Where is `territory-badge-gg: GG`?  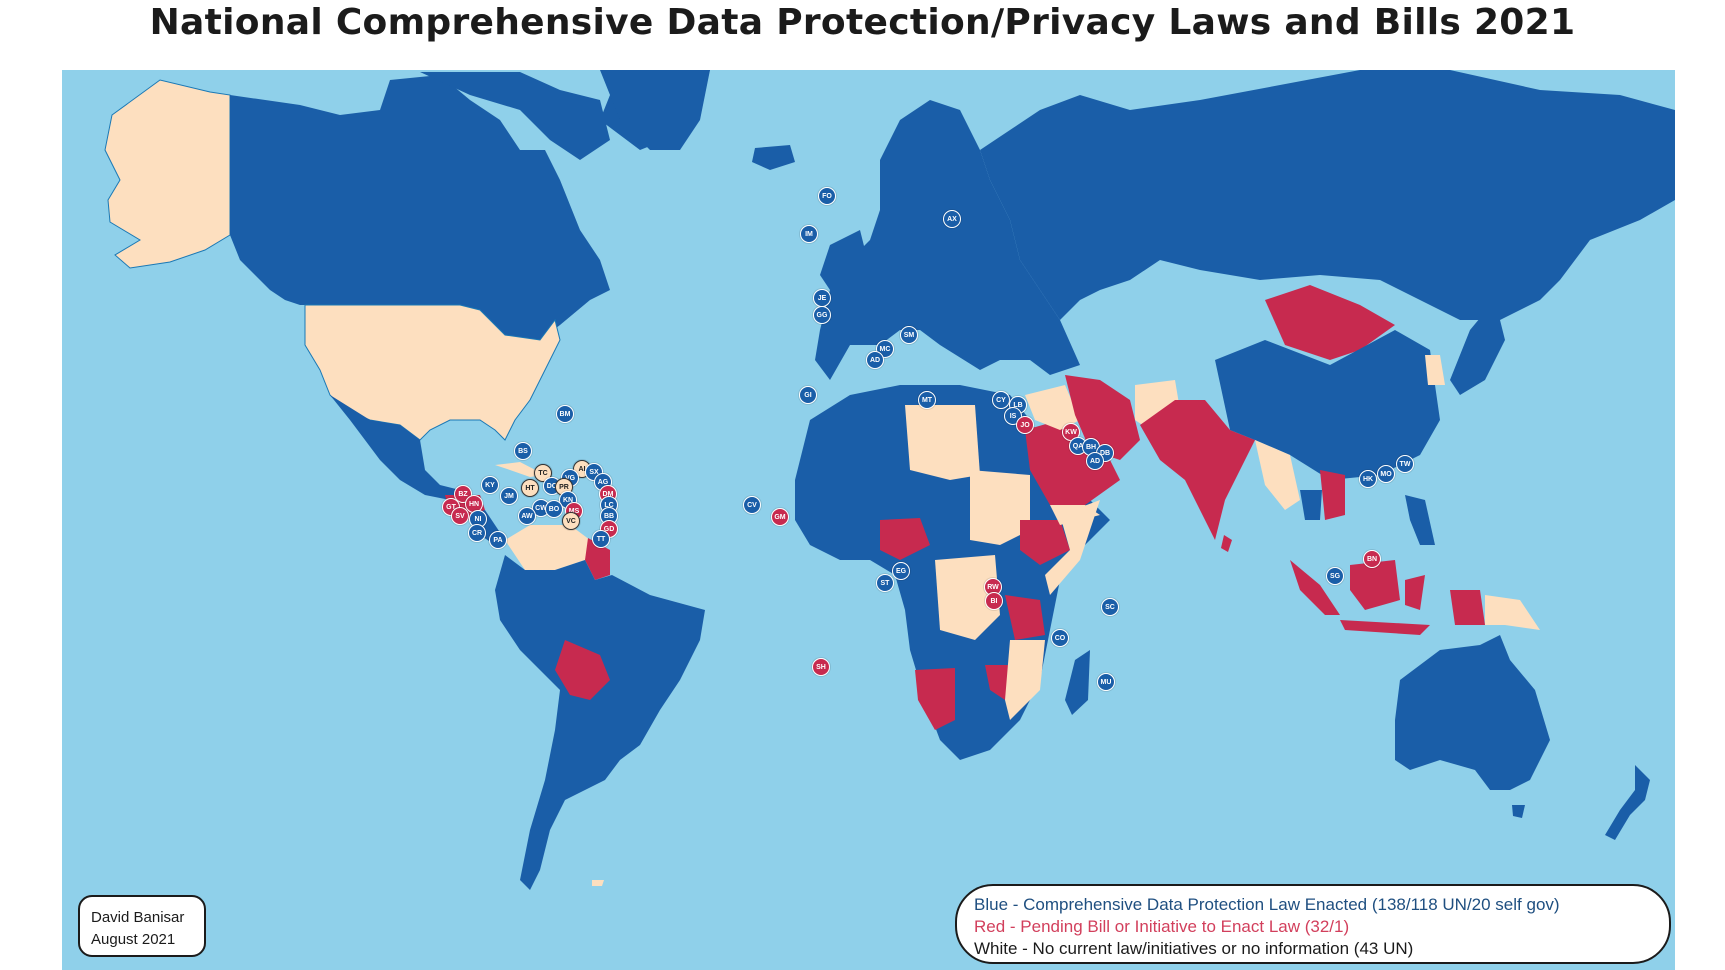 territory-badge-gg: GG is located at coordinates (822, 315).